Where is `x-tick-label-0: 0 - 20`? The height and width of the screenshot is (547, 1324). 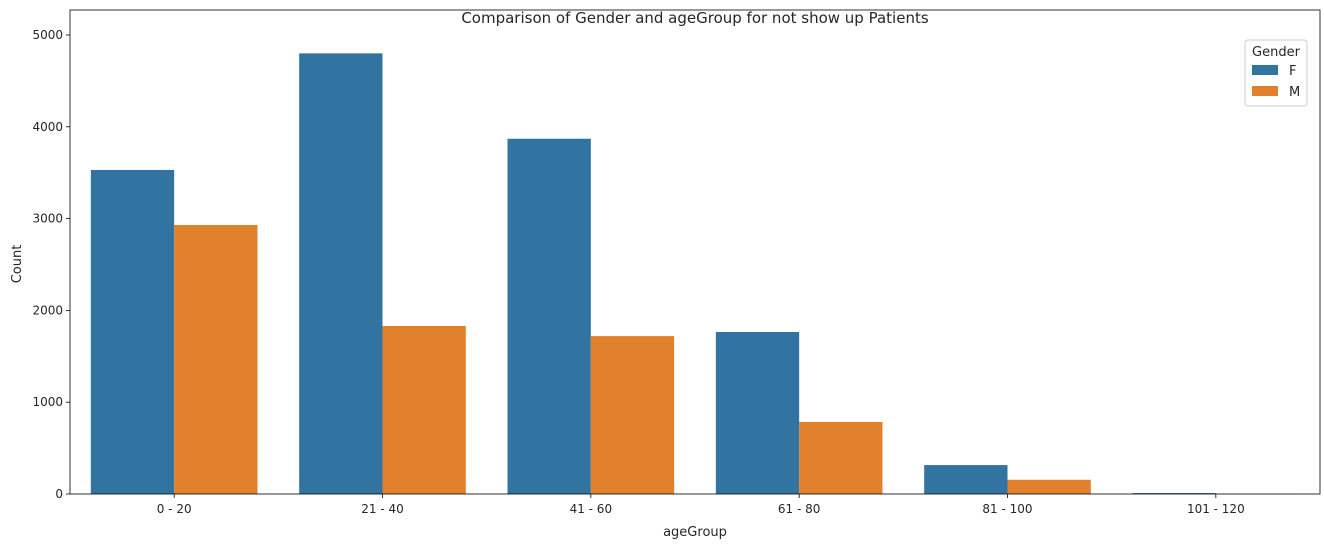
x-tick-label-0: 0 - 20 is located at coordinates (174, 509).